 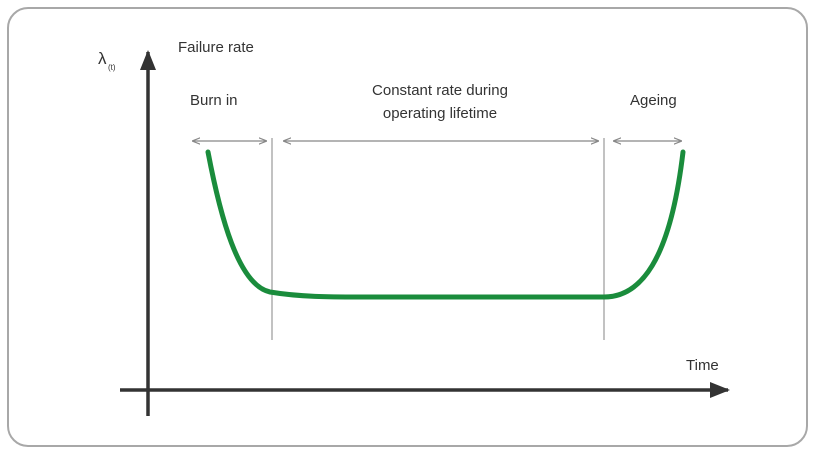 I want to click on phase-label: Ageing, so click(x=653, y=100).